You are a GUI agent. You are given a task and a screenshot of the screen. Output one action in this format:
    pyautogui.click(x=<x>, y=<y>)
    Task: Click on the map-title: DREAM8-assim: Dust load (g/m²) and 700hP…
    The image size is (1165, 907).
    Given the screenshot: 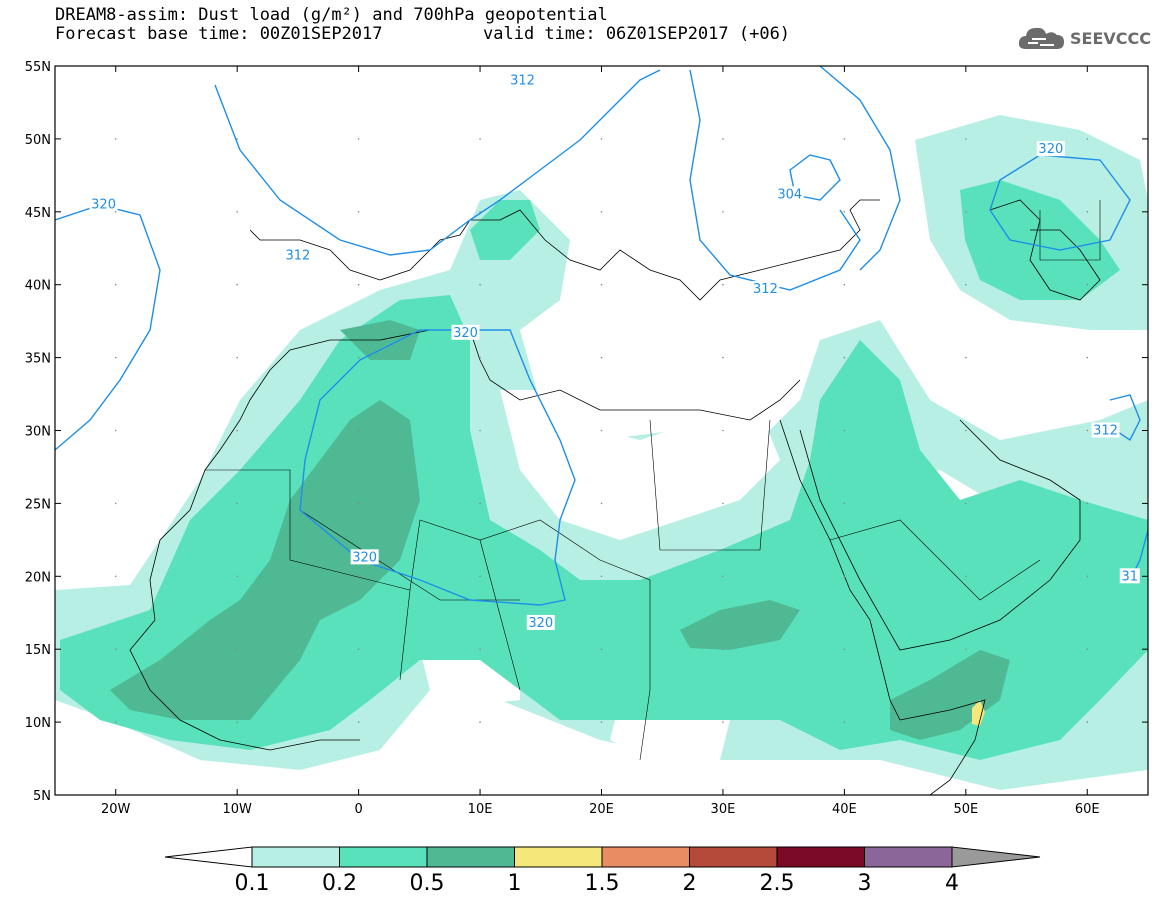 What is the action you would take?
    pyautogui.click(x=331, y=15)
    